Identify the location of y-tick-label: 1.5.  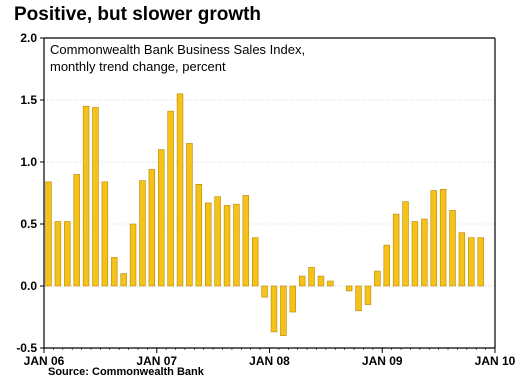
(28, 100).